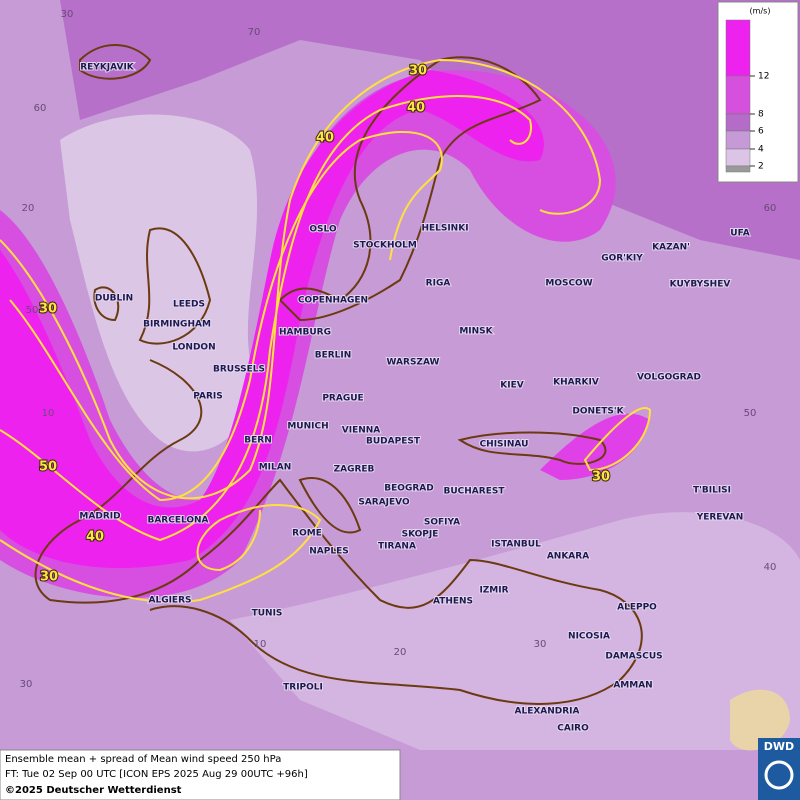 Image resolution: width=800 pixels, height=800 pixels. What do you see at coordinates (361, 431) in the screenshot?
I see `city-label: VIENNA` at bounding box center [361, 431].